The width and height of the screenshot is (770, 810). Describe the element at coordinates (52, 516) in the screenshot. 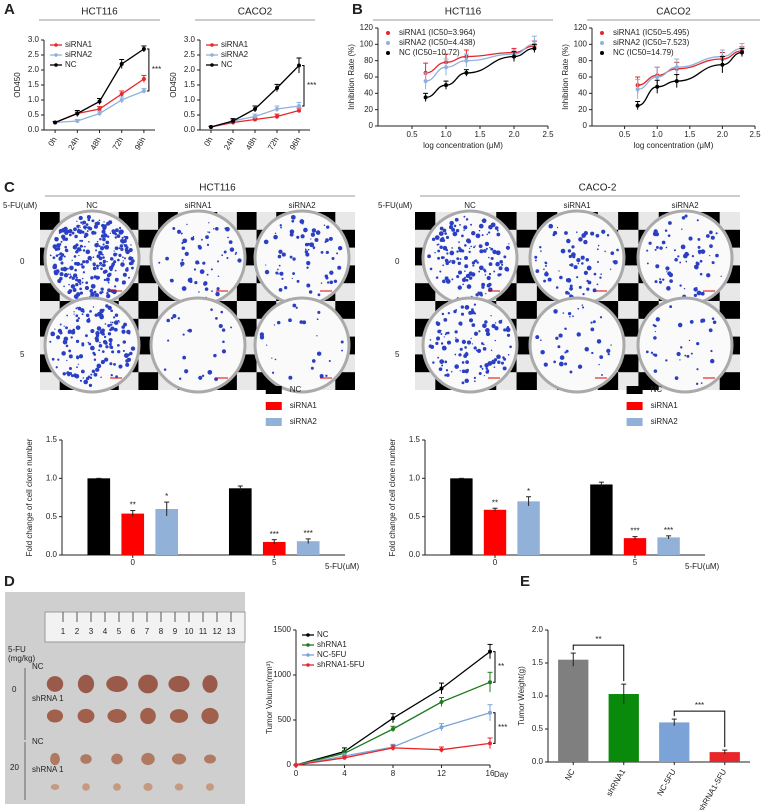

I see `y-tick-label: 0.5` at that location.